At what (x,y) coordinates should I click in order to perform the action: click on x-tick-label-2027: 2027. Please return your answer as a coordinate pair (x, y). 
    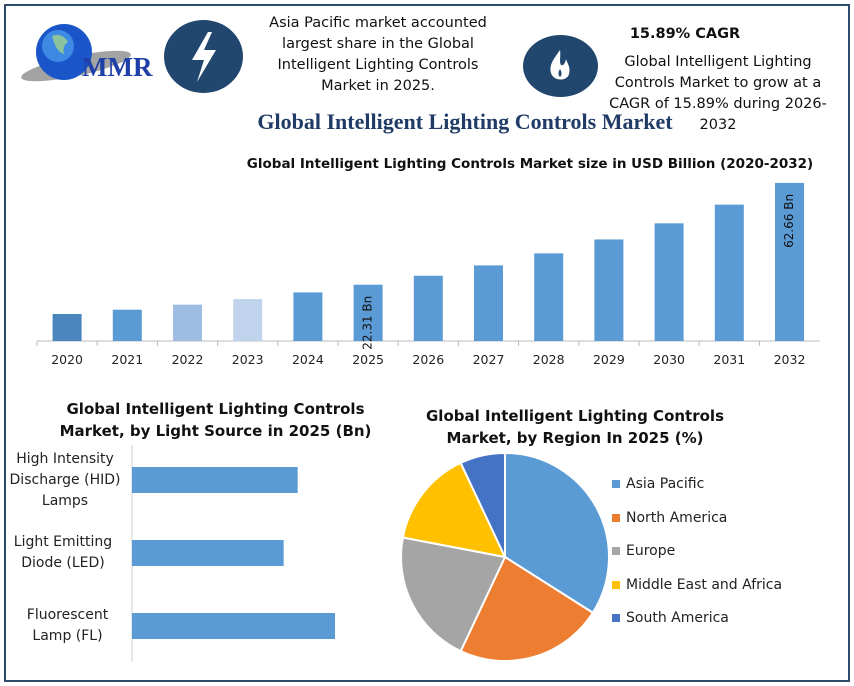
    Looking at the image, I should click on (489, 359).